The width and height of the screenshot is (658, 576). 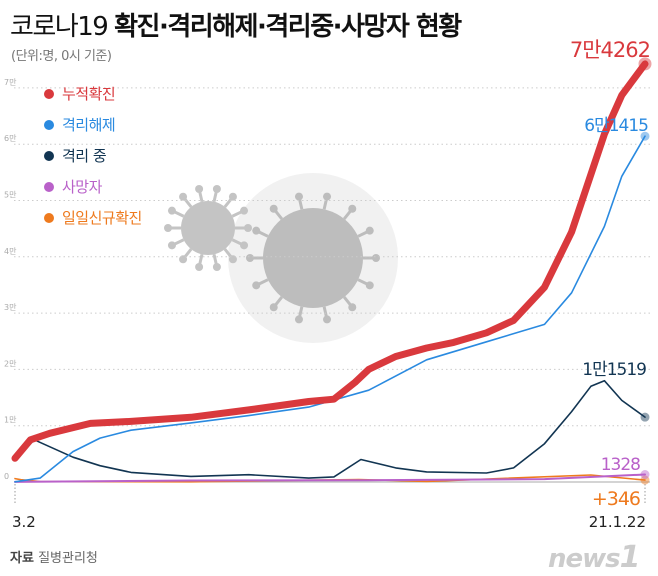 I want to click on virus-large-icon, so click(x=313, y=258).